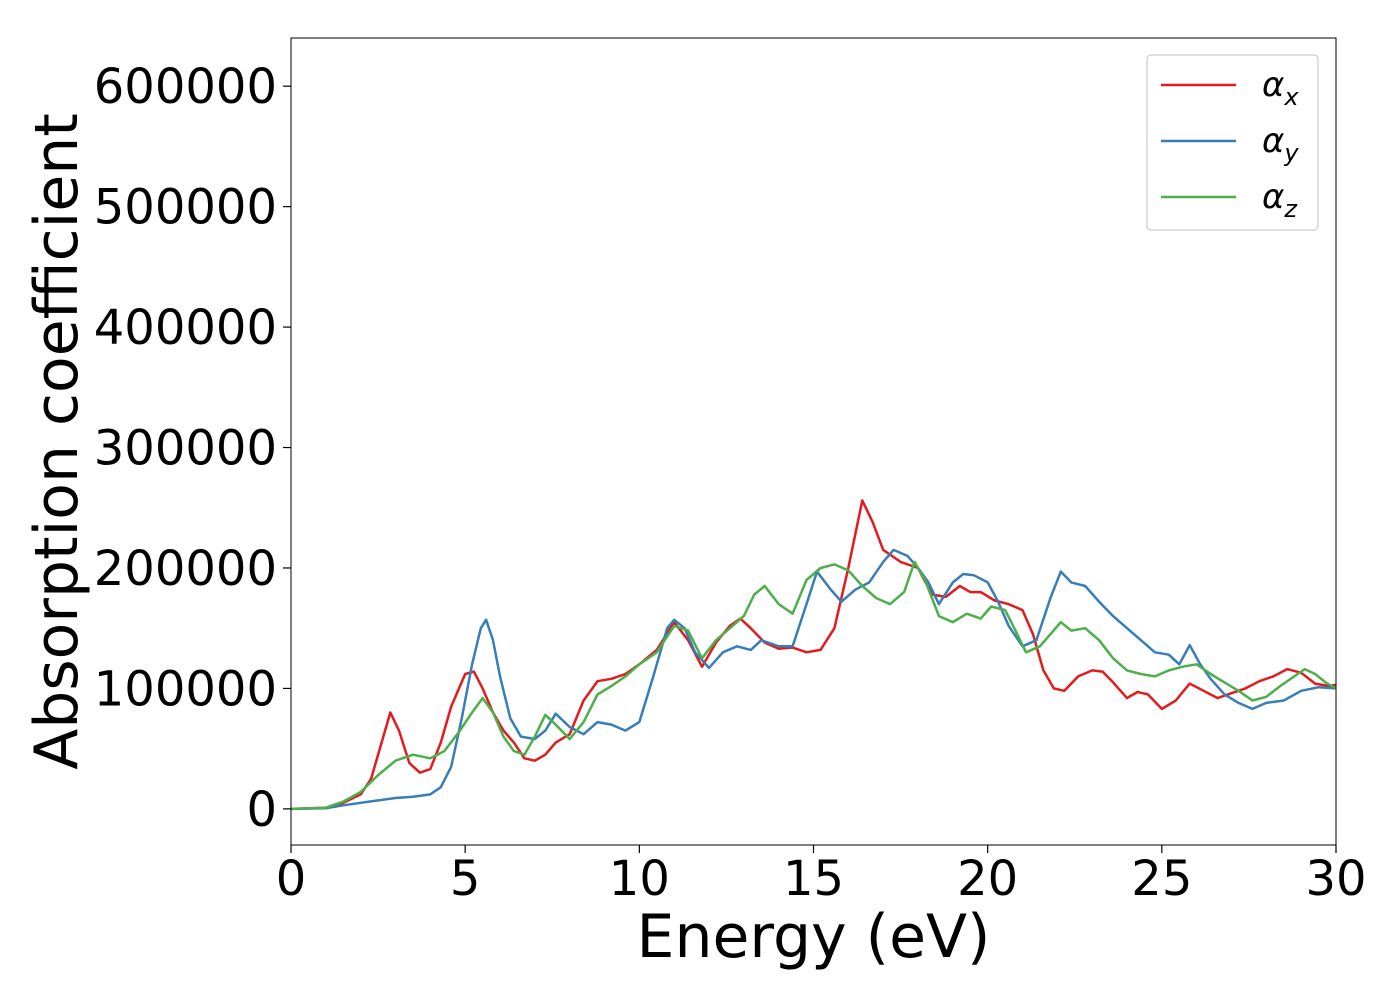 The image size is (1400, 1000). What do you see at coordinates (1280, 144) in the screenshot?
I see `legend-label-y: αy` at bounding box center [1280, 144].